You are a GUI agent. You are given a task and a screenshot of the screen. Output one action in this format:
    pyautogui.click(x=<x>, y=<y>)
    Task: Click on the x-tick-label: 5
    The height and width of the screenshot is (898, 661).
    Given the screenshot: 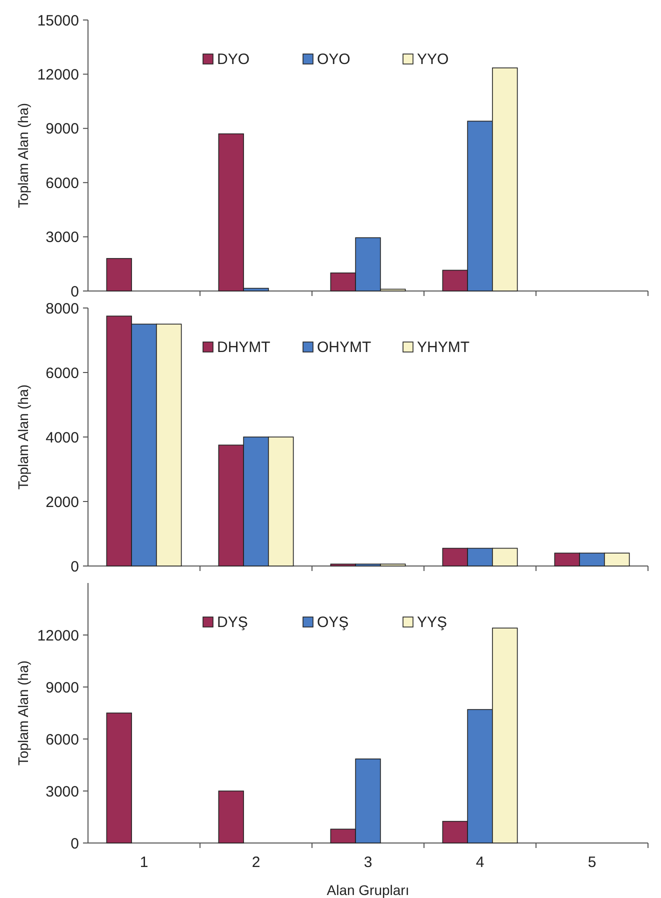 What is the action you would take?
    pyautogui.click(x=592, y=862)
    